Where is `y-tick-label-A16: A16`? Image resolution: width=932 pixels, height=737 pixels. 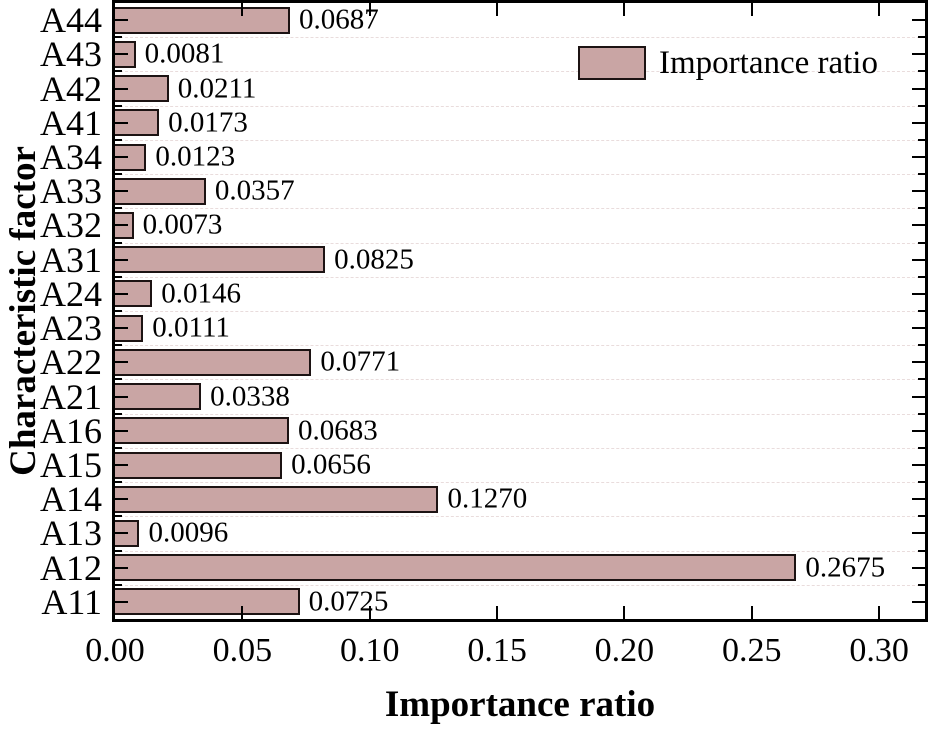 y-tick-label-A16: A16 is located at coordinates (71, 430).